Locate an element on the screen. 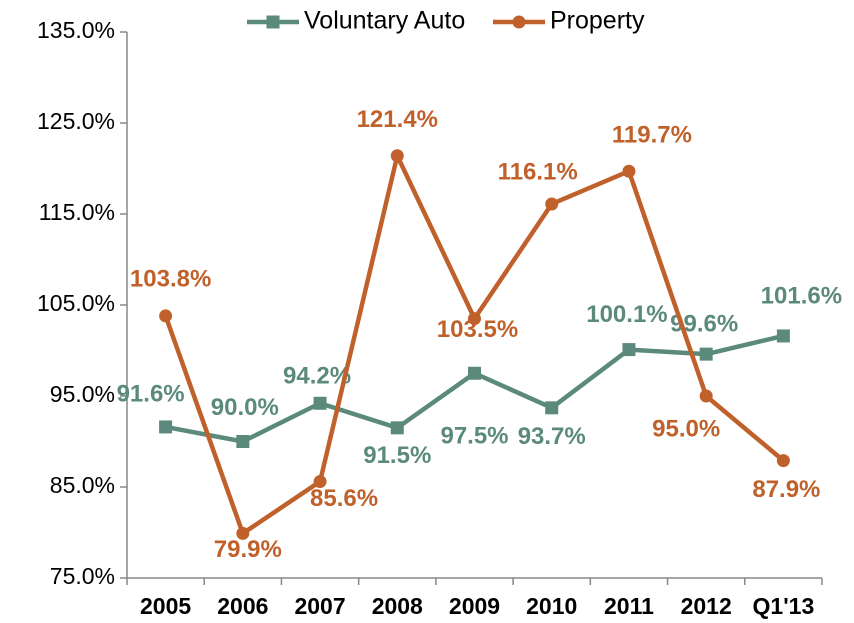  x-tick-label: Q1'13 is located at coordinates (784, 606).